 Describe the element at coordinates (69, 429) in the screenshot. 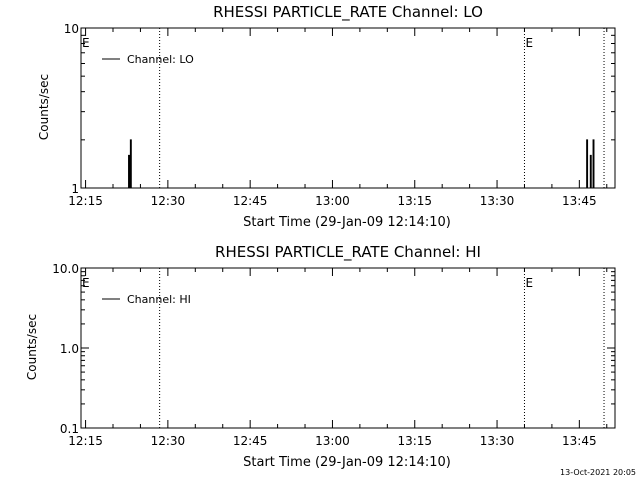

I see `y-tick-label: 0.1` at that location.